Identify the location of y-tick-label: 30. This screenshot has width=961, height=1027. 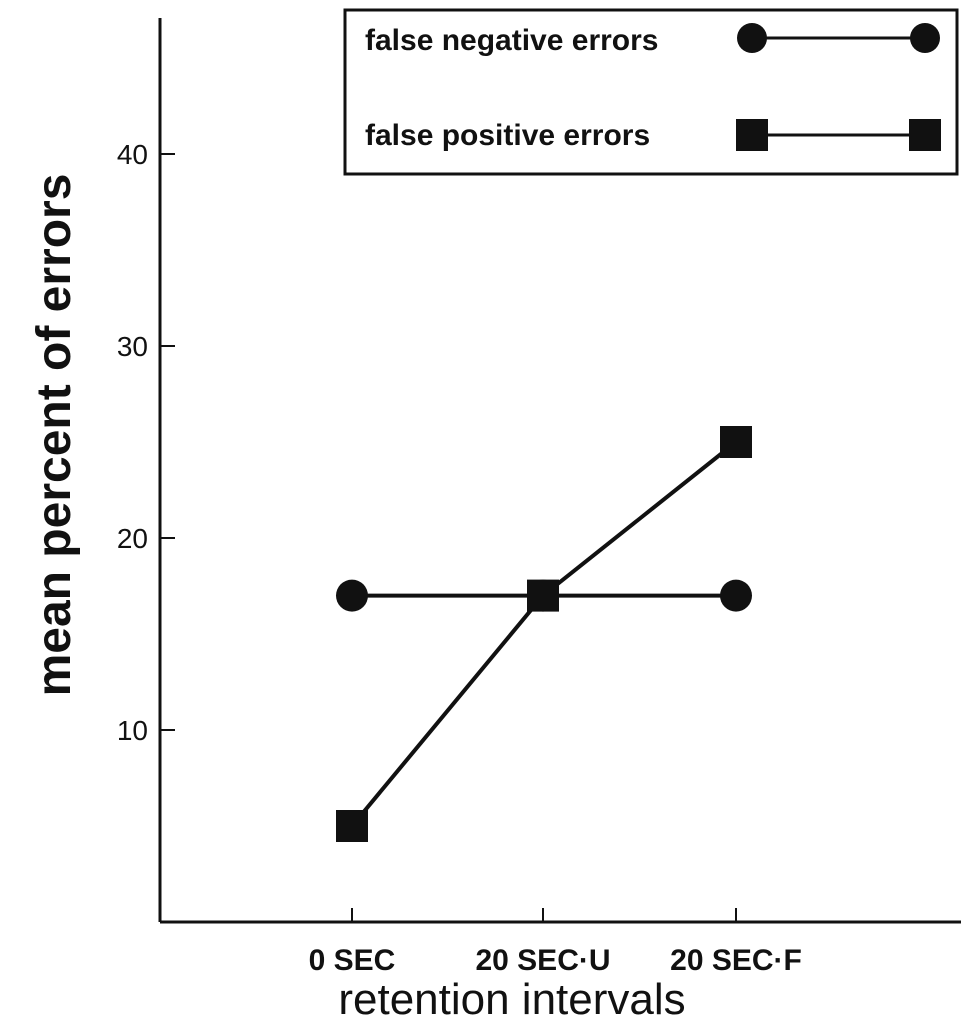
(132, 346).